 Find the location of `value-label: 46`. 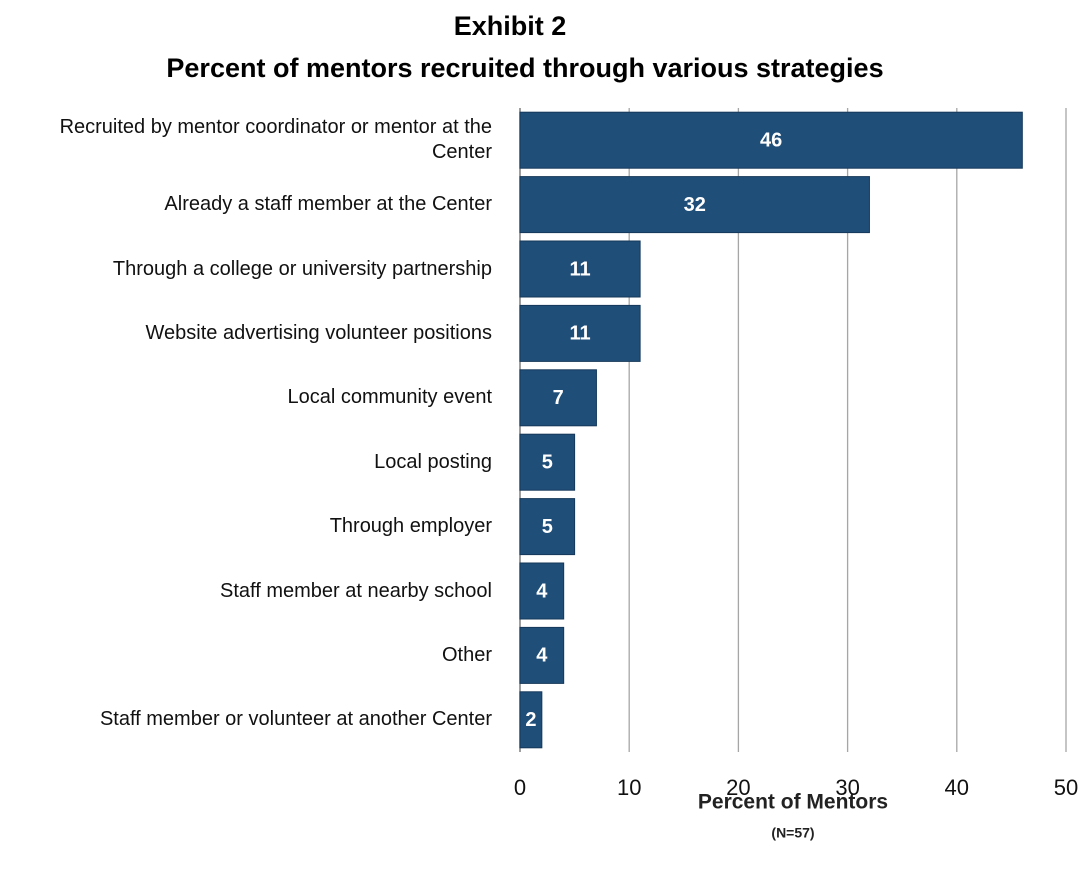

value-label: 46 is located at coordinates (771, 140).